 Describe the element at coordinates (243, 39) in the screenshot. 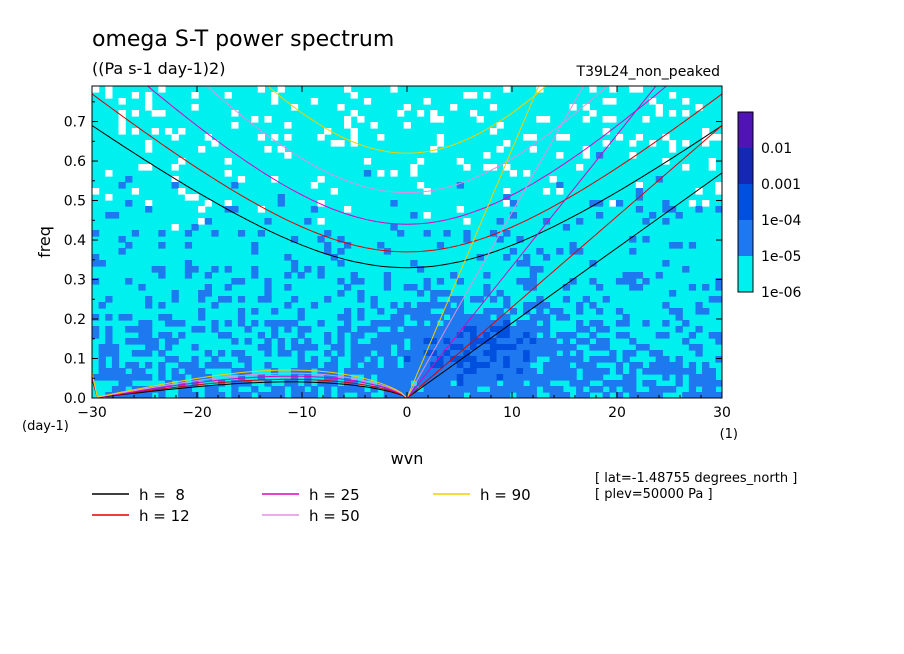

I see `chart-title: omega S-T power spectrum` at that location.